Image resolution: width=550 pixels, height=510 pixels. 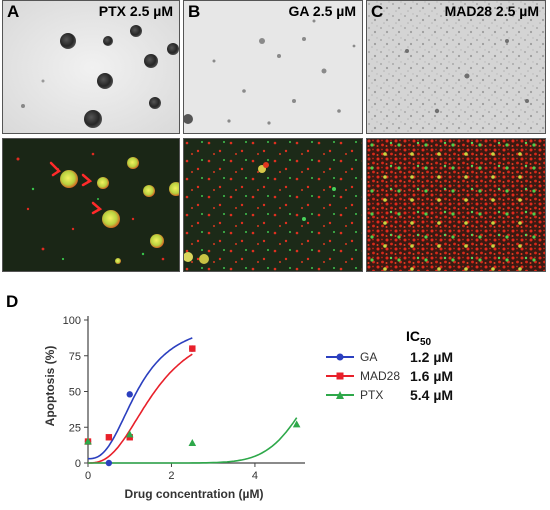 What do you see at coordinates (88, 476) in the screenshot?
I see `x-tick-label: 0` at bounding box center [88, 476].